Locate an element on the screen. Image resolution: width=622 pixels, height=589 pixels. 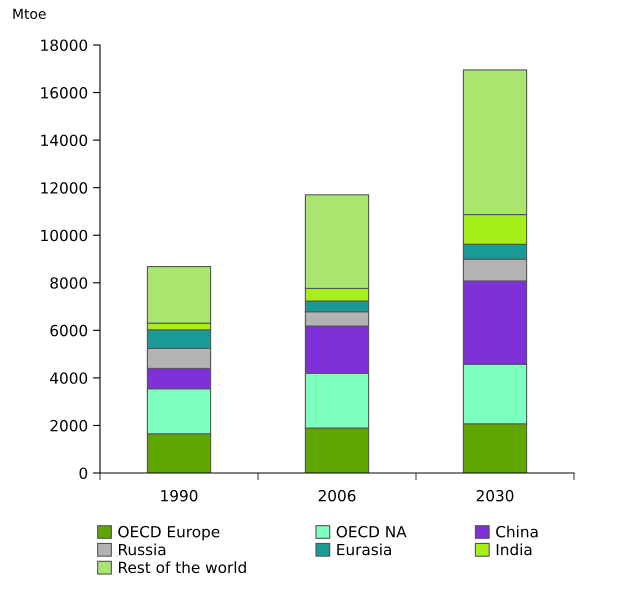
y-tick-label: 2000 is located at coordinates (69, 426).